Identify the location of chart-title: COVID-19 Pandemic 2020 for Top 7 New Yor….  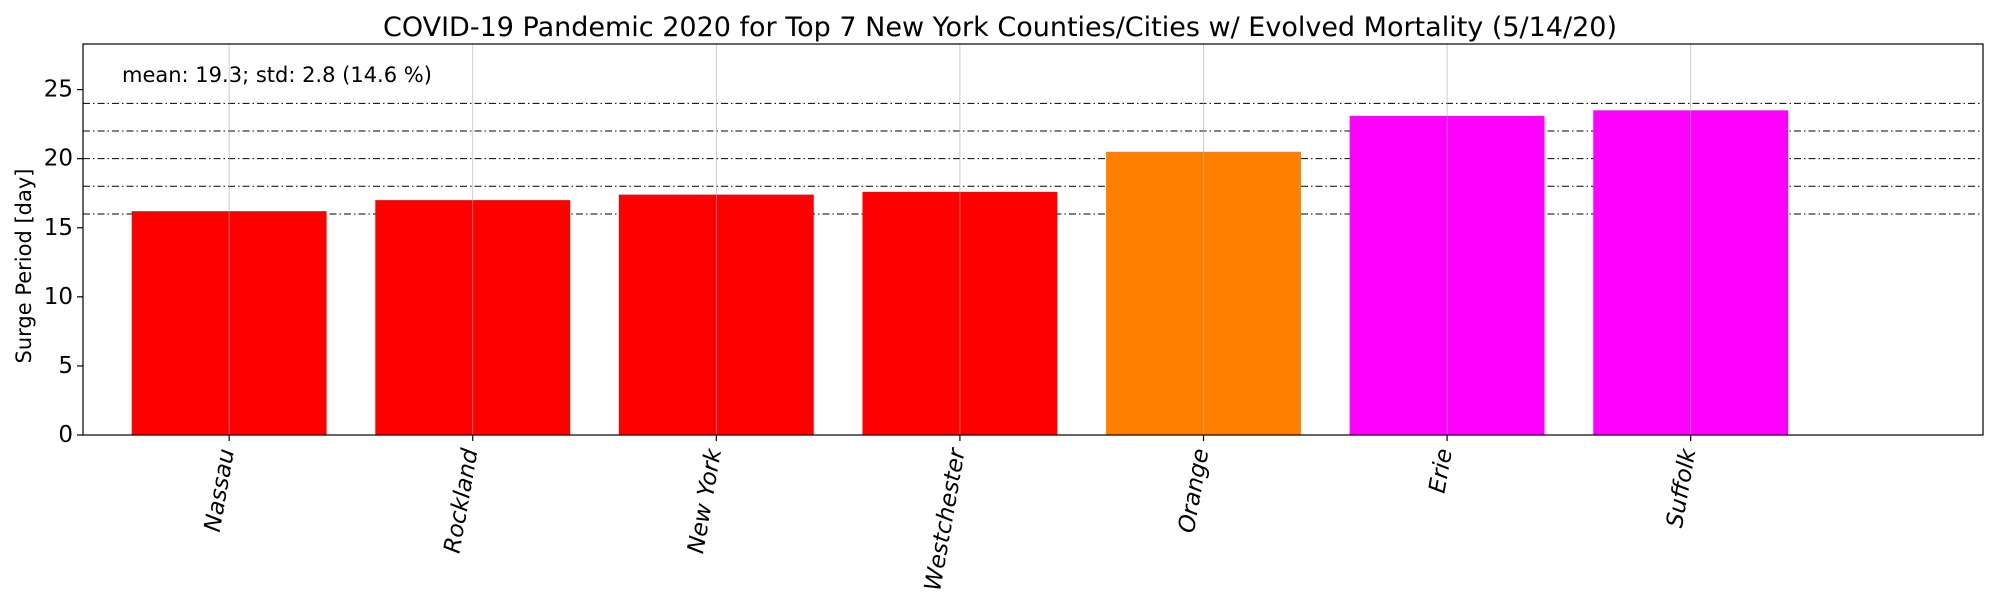
(1000, 27).